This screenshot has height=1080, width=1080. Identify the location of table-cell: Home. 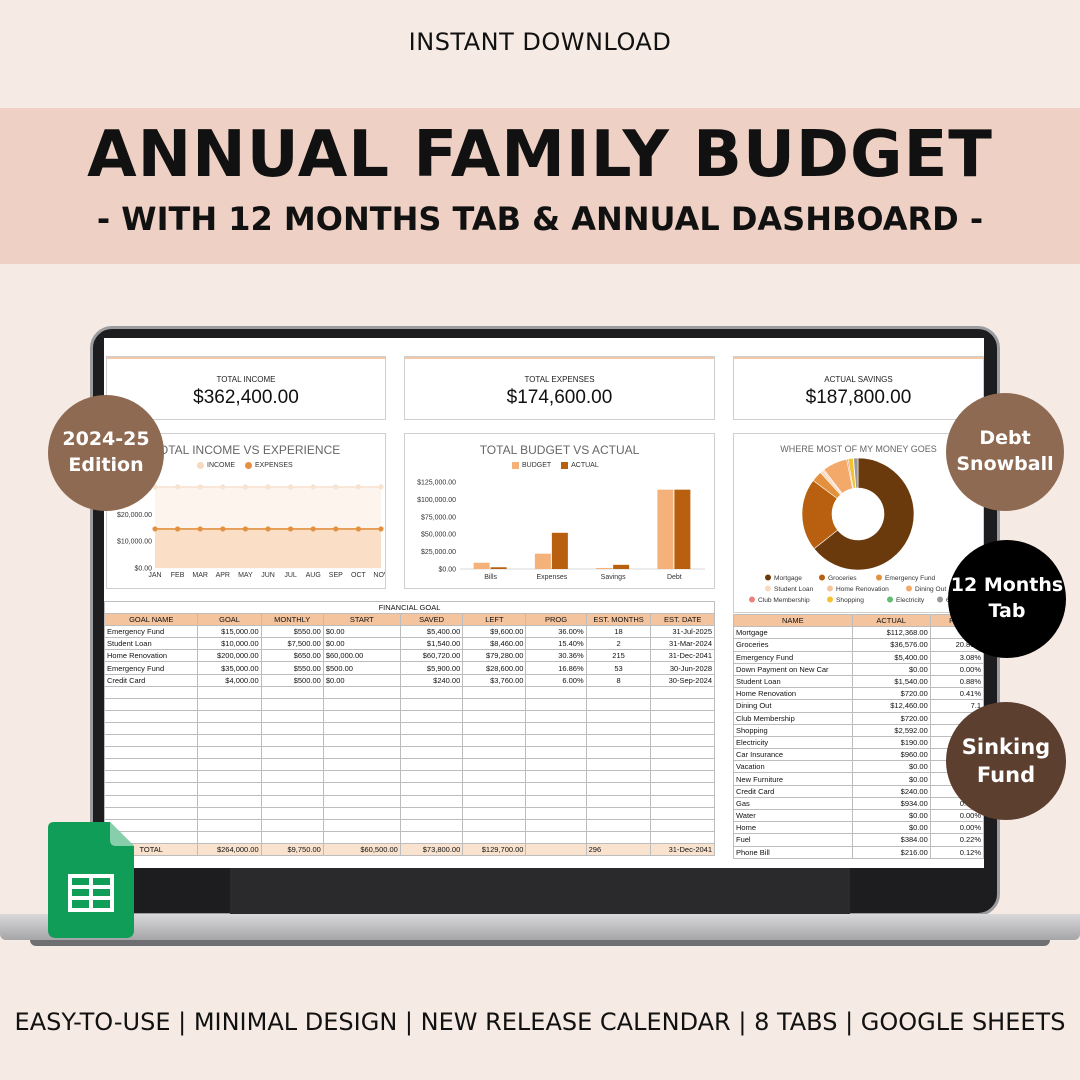
(793, 828).